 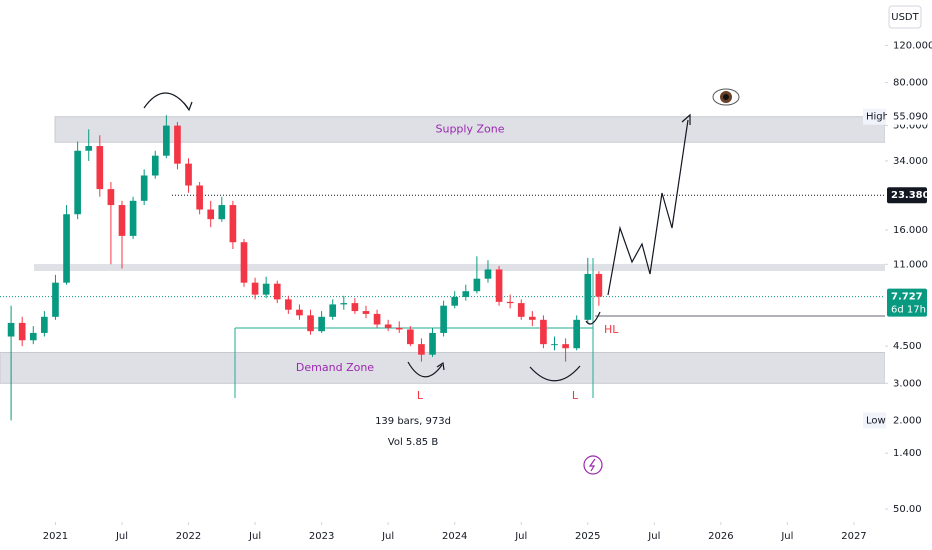 What do you see at coordinates (907, 383) in the screenshot?
I see `y-tick-label: 3.000` at bounding box center [907, 383].